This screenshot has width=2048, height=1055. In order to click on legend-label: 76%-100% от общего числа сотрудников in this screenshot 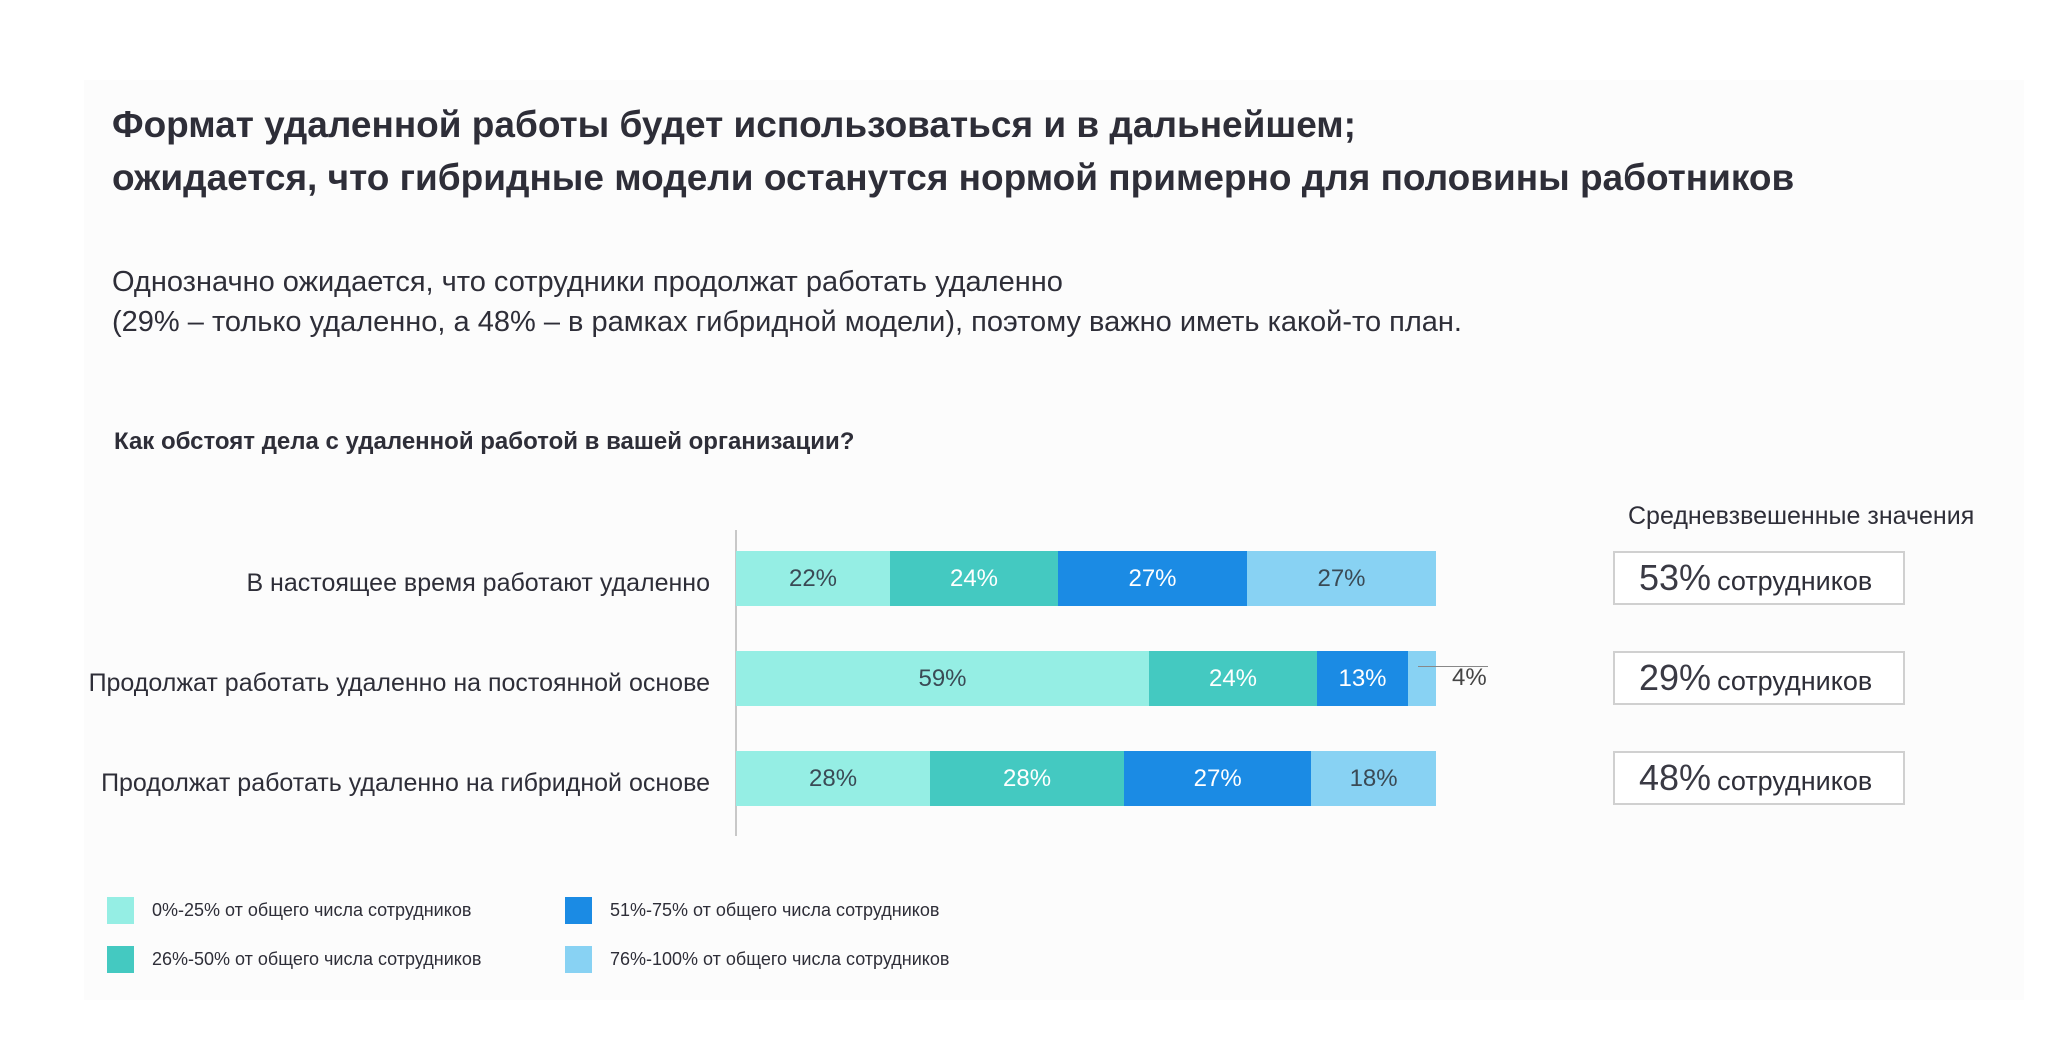, I will do `click(780, 959)`.